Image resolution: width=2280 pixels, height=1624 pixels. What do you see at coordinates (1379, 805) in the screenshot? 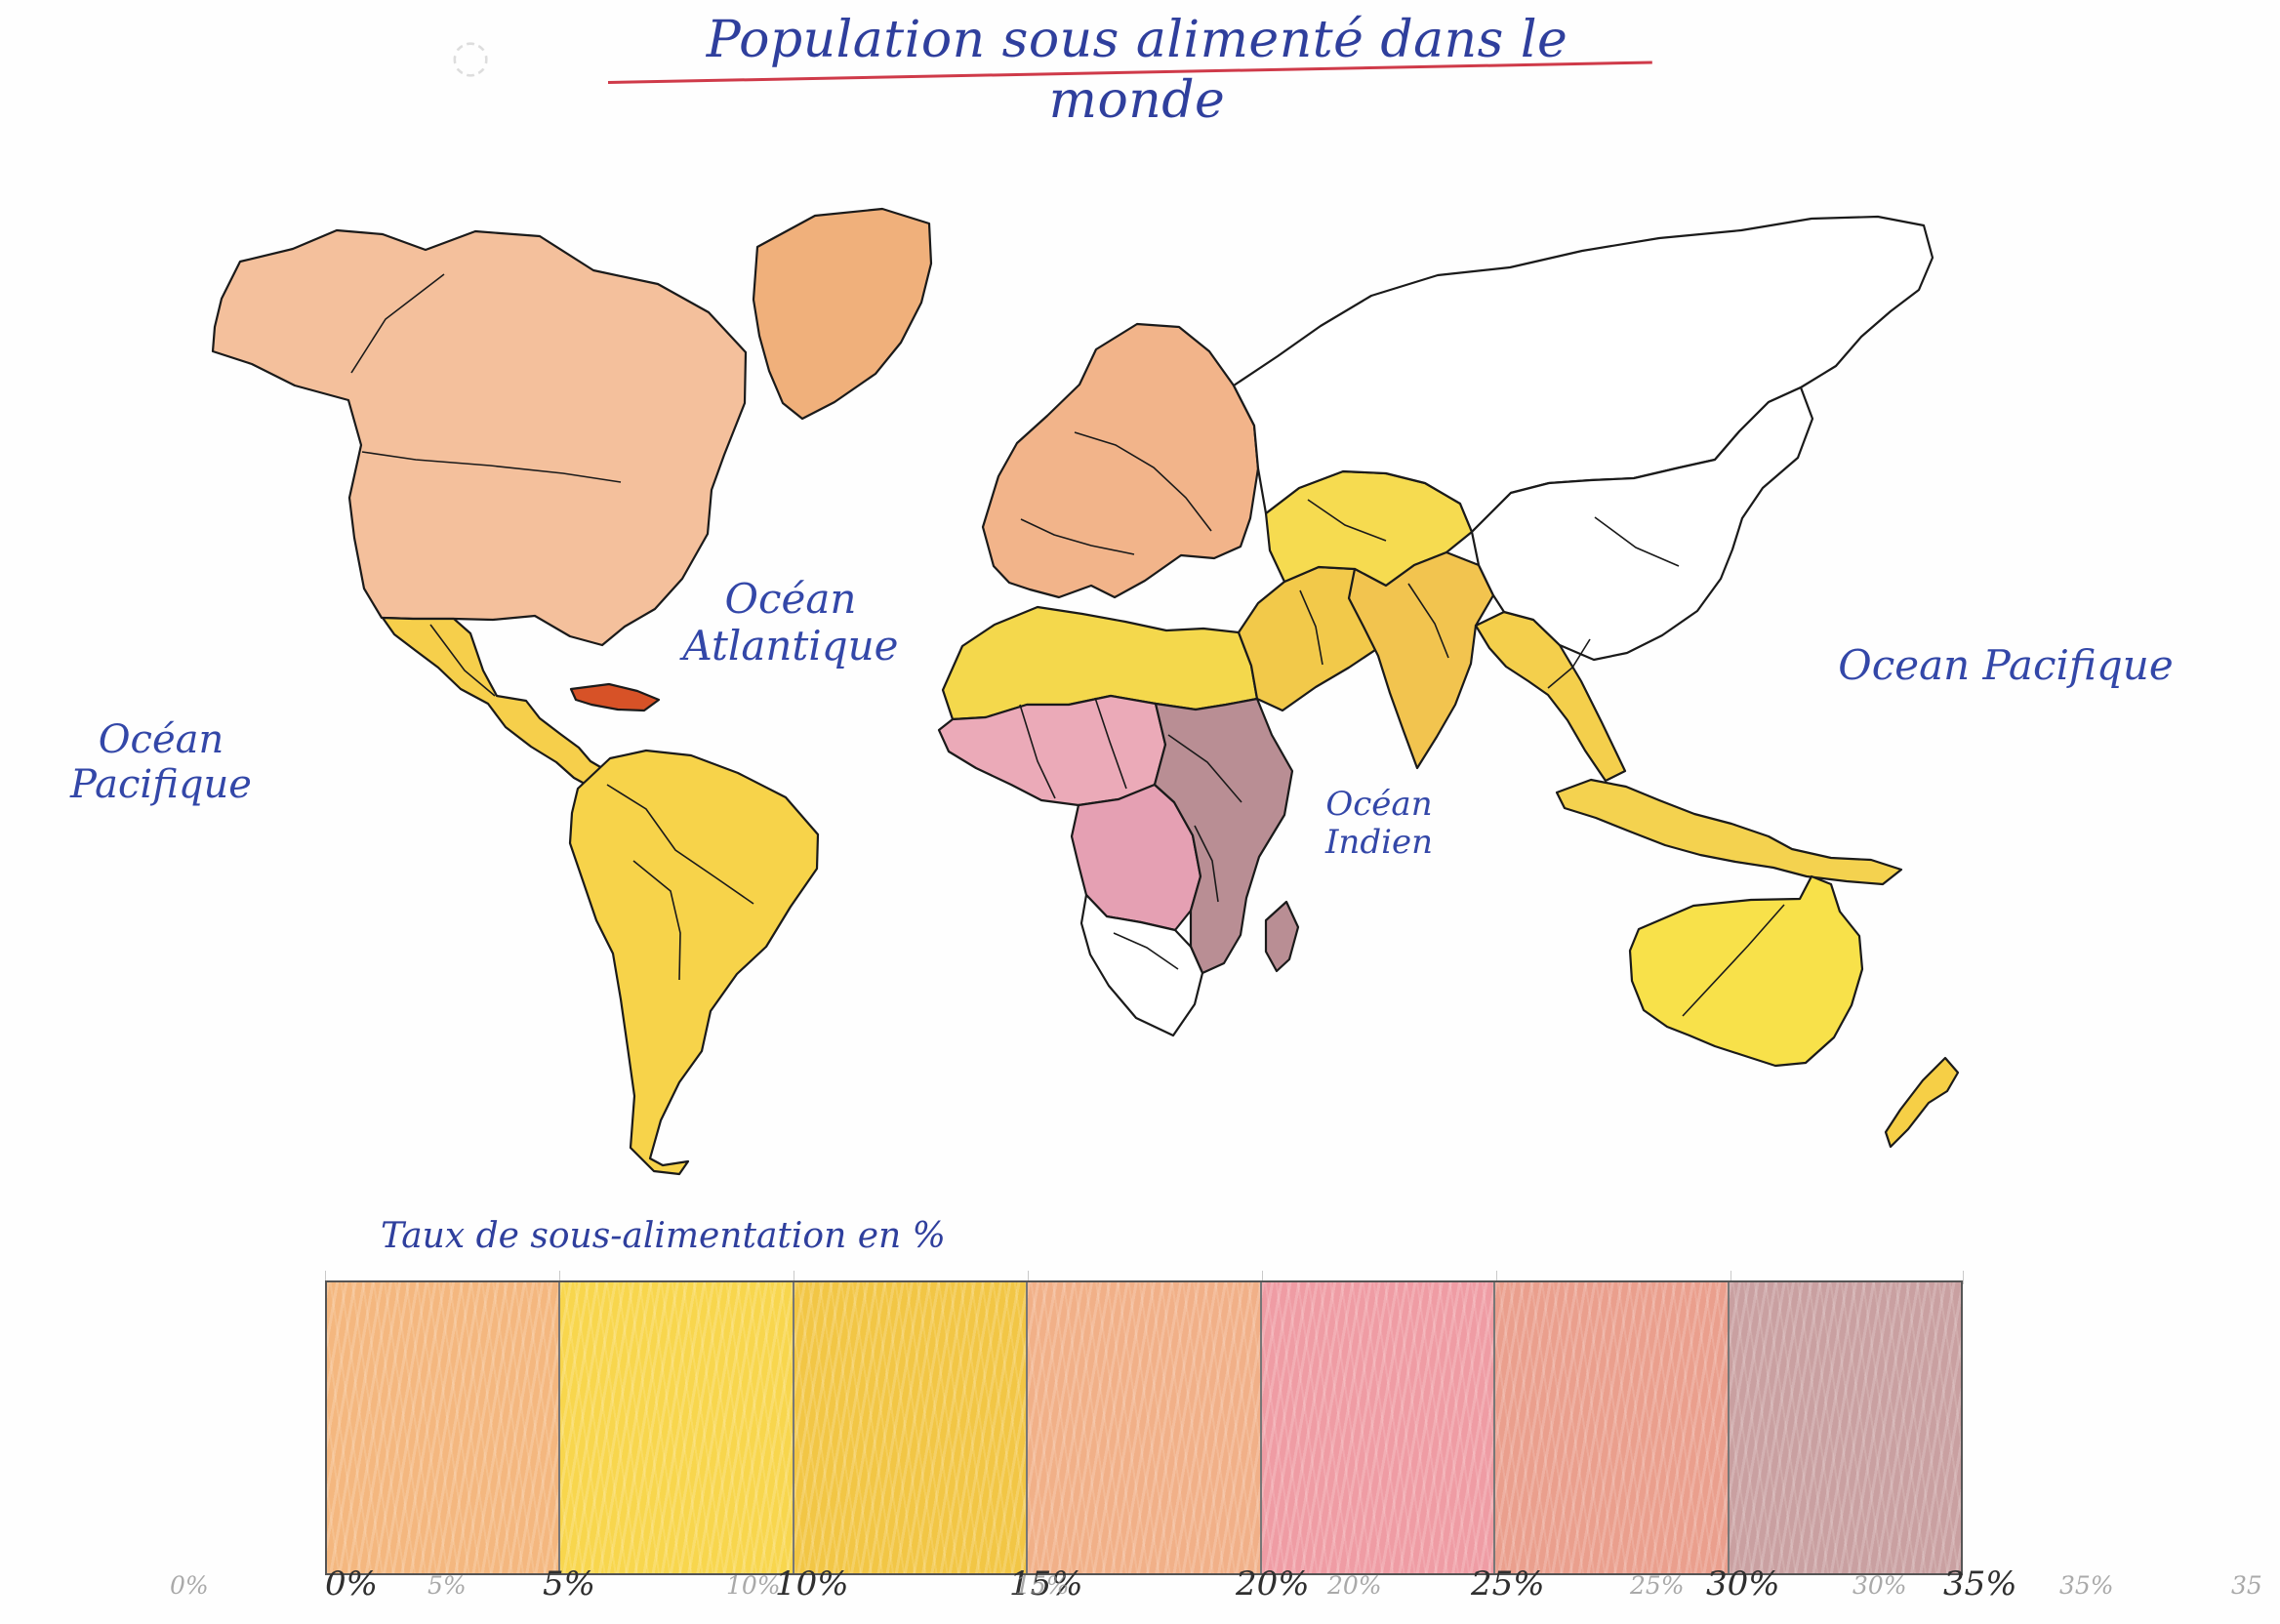
I see `label-ocean-indian-line1: Océan` at bounding box center [1379, 805].